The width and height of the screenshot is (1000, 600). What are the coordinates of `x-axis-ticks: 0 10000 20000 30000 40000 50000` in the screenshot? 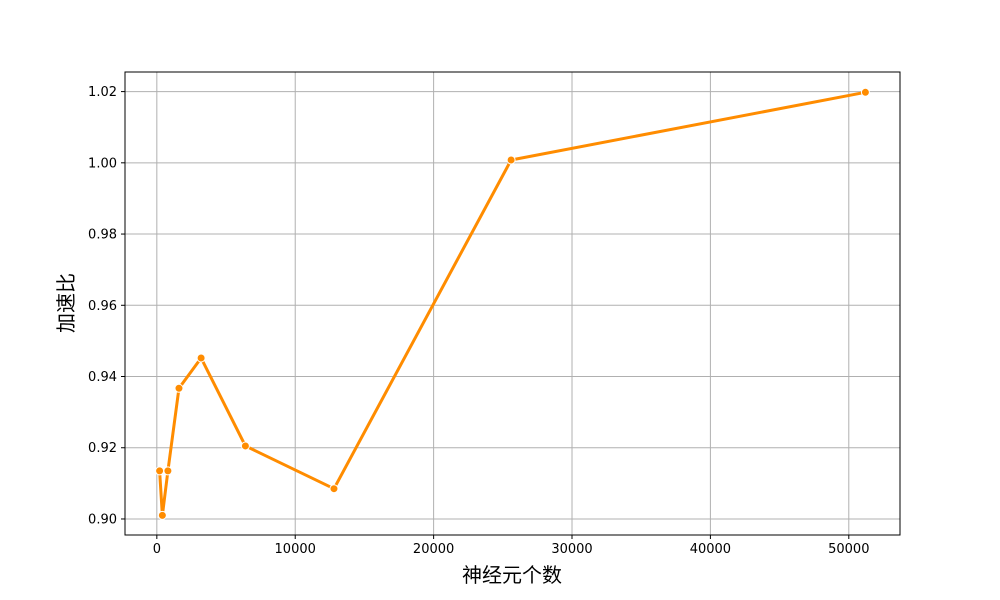 It's located at (511, 546).